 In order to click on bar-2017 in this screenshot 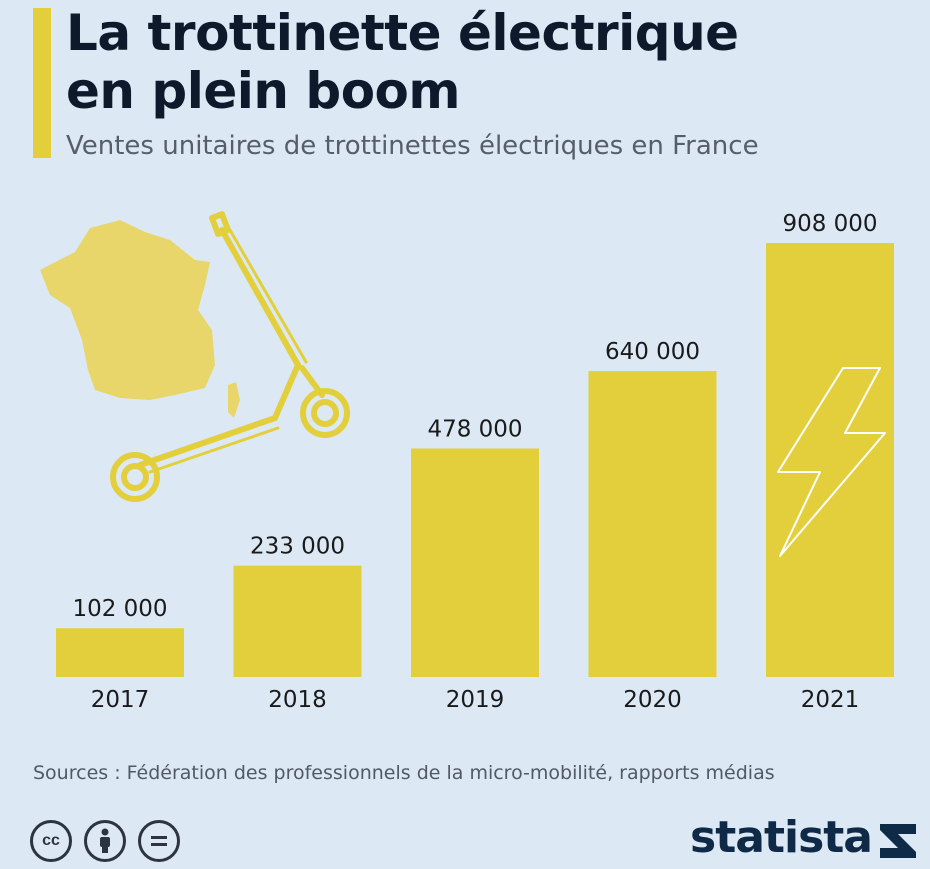, I will do `click(120, 652)`.